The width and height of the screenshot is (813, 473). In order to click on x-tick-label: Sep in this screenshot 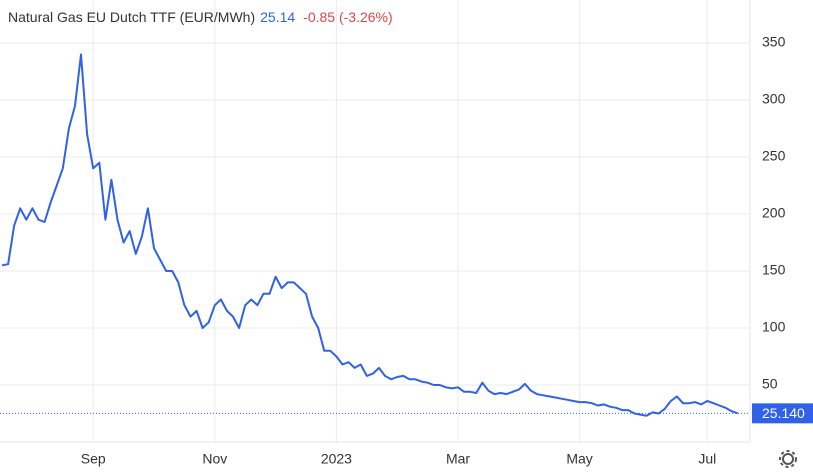, I will do `click(93, 459)`.